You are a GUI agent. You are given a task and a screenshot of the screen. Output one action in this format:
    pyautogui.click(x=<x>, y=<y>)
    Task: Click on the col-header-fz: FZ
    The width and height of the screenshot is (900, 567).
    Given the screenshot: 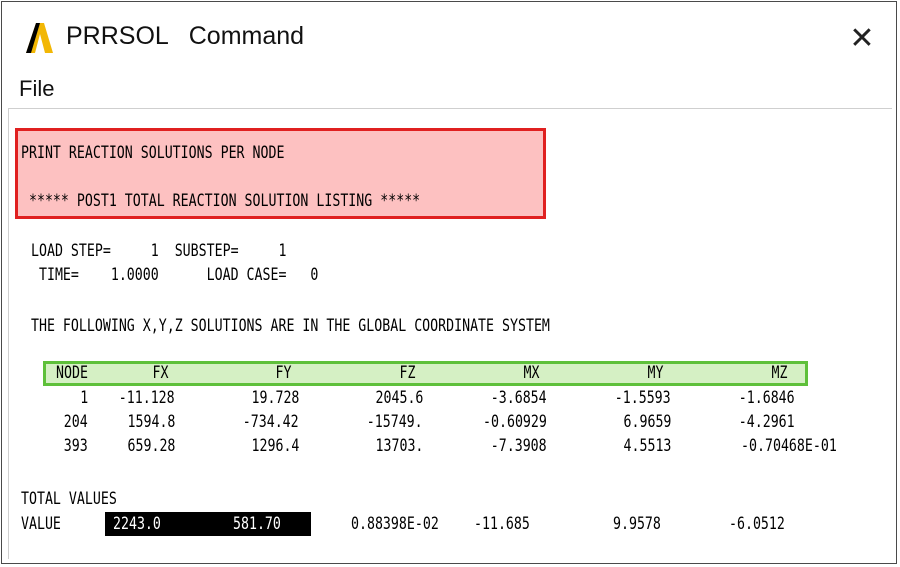 What is the action you would take?
    pyautogui.click(x=407, y=373)
    